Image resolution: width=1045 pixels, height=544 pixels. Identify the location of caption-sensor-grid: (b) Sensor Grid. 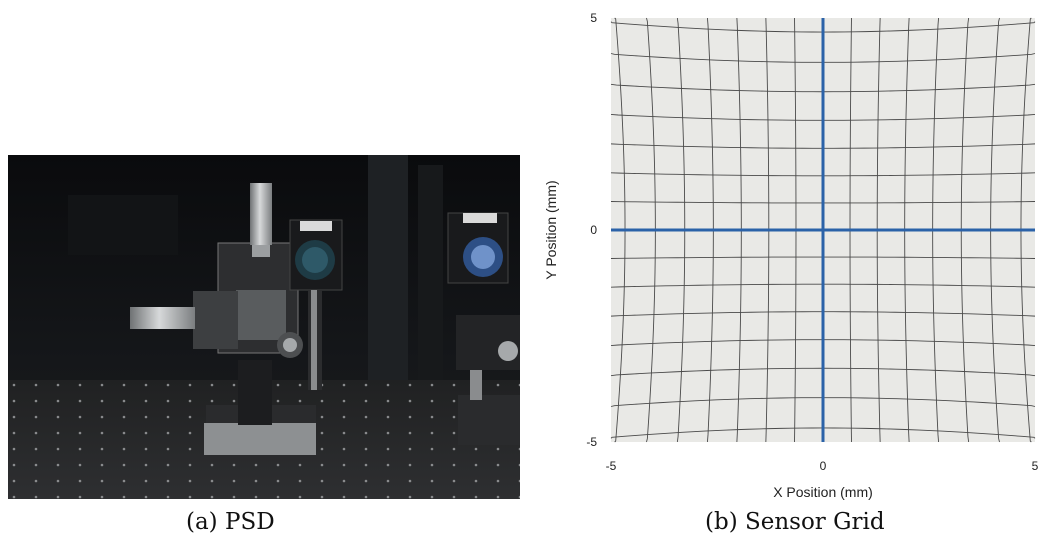
(795, 522).